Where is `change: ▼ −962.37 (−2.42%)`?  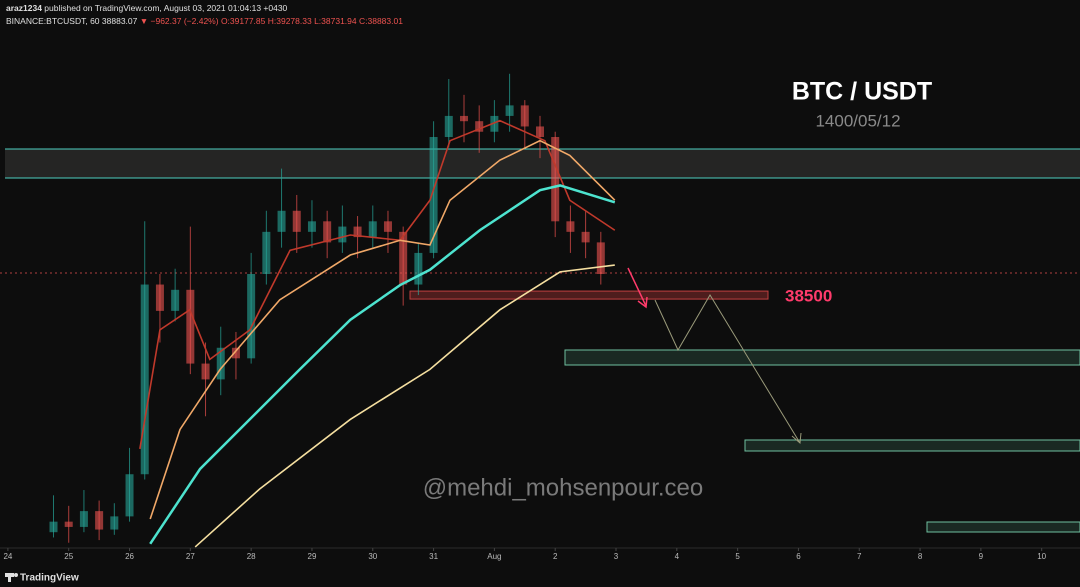 change: ▼ −962.37 (−2.42%) is located at coordinates (179, 21).